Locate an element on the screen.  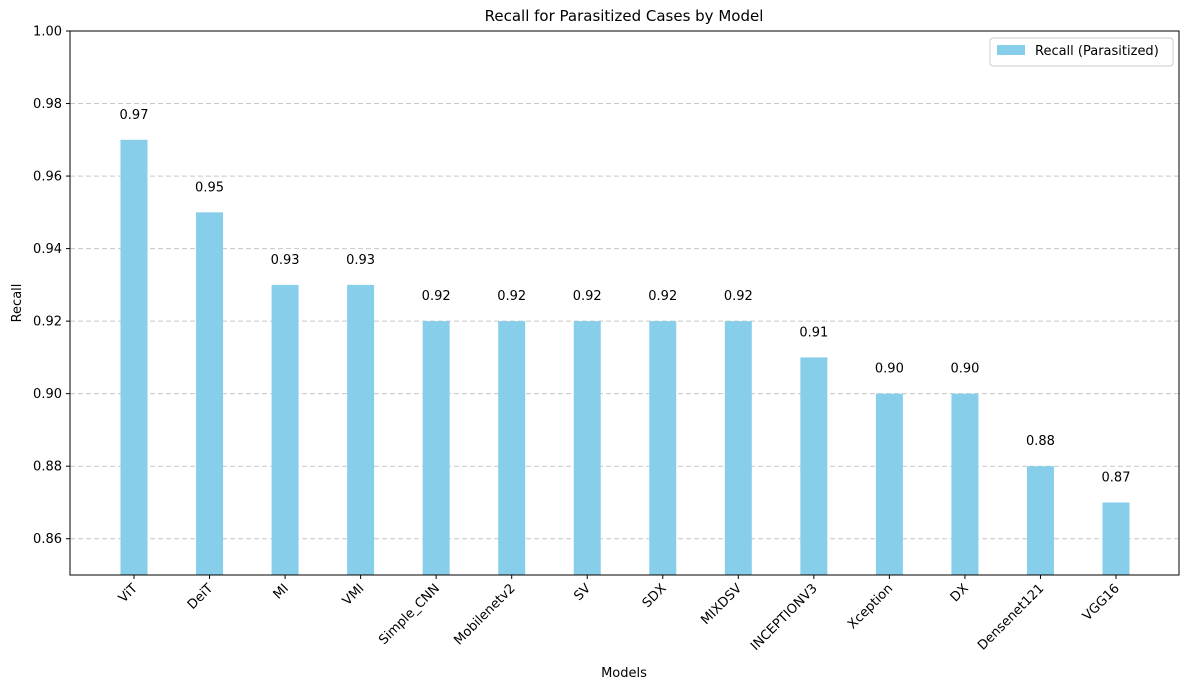
y-tick-label: 0.96 is located at coordinates (47, 177).